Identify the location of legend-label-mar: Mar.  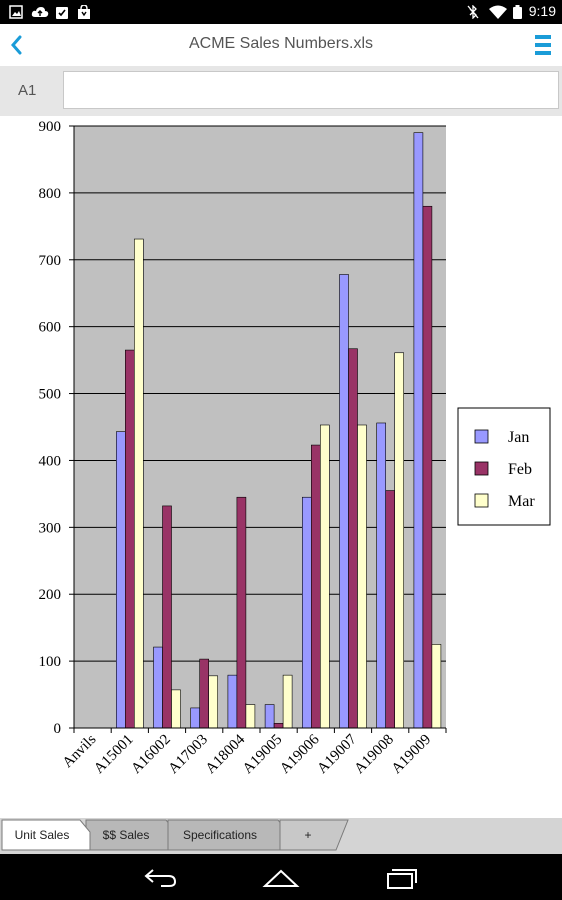
(521, 501).